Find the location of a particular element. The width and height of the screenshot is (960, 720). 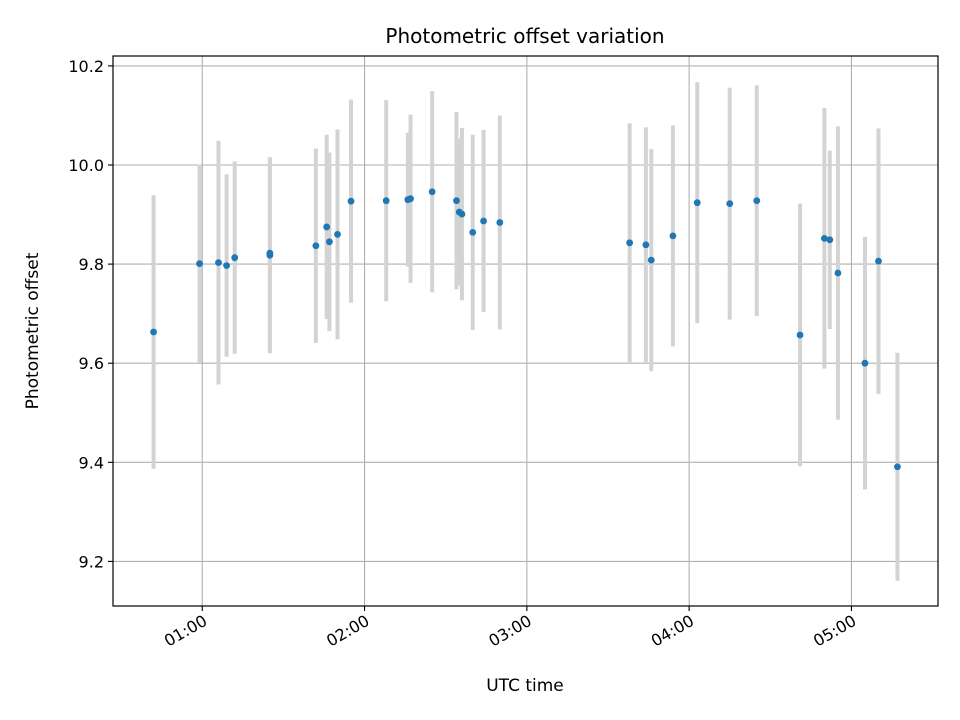

y-tick-label: 9.6 is located at coordinates (91, 363).